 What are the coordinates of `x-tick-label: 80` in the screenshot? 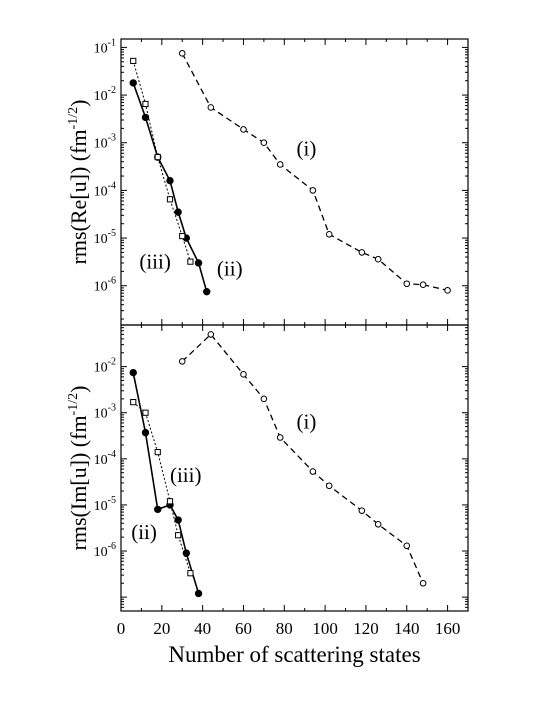 It's located at (284, 628).